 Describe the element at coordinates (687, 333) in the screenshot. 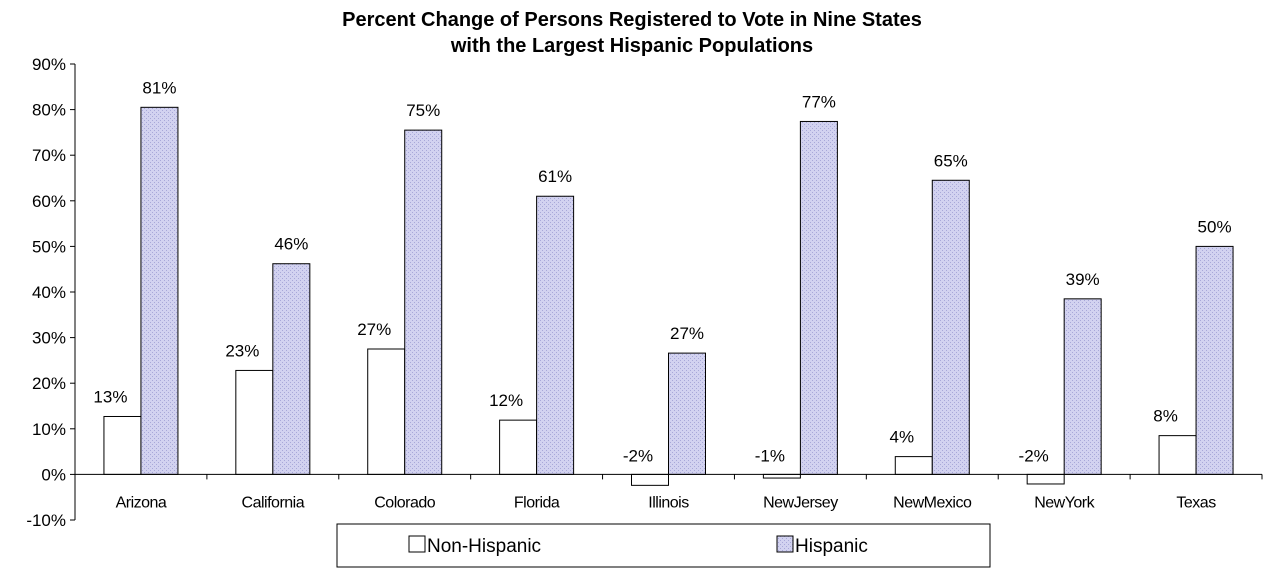

I see `data-label-hispanic: 27%` at that location.